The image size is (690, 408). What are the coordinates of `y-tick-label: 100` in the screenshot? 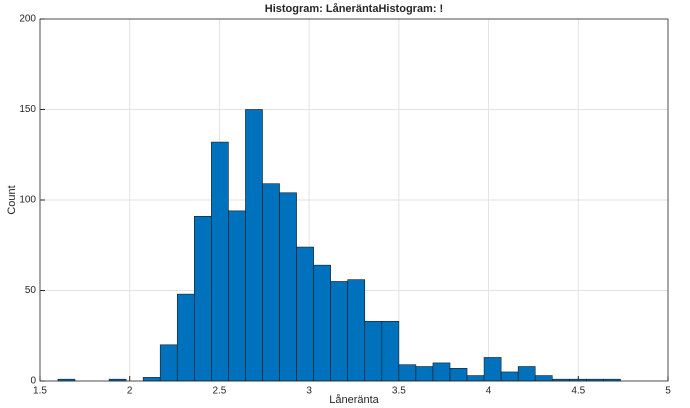 It's located at (27, 200).